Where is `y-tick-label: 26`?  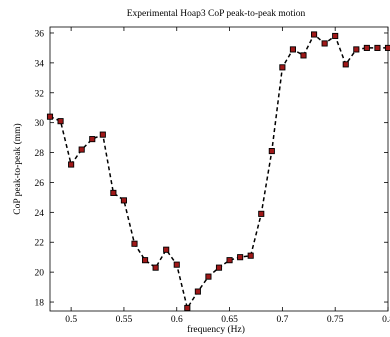
y-tick-label: 26 is located at coordinates (40, 184).